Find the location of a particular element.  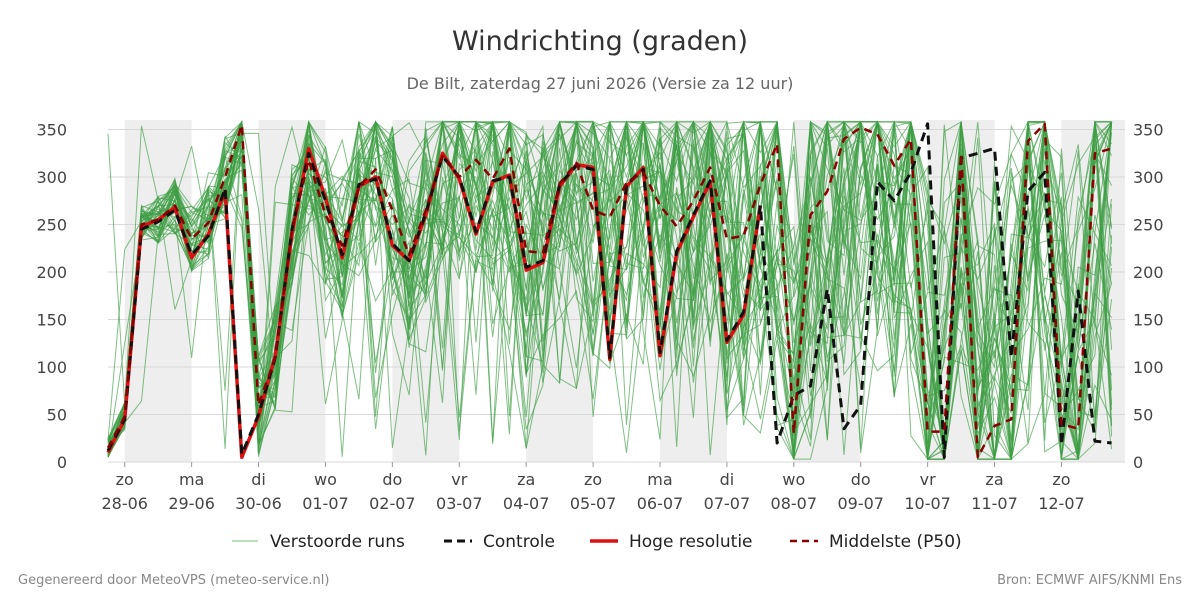

x-tick-date: 03-07 is located at coordinates (459, 503).